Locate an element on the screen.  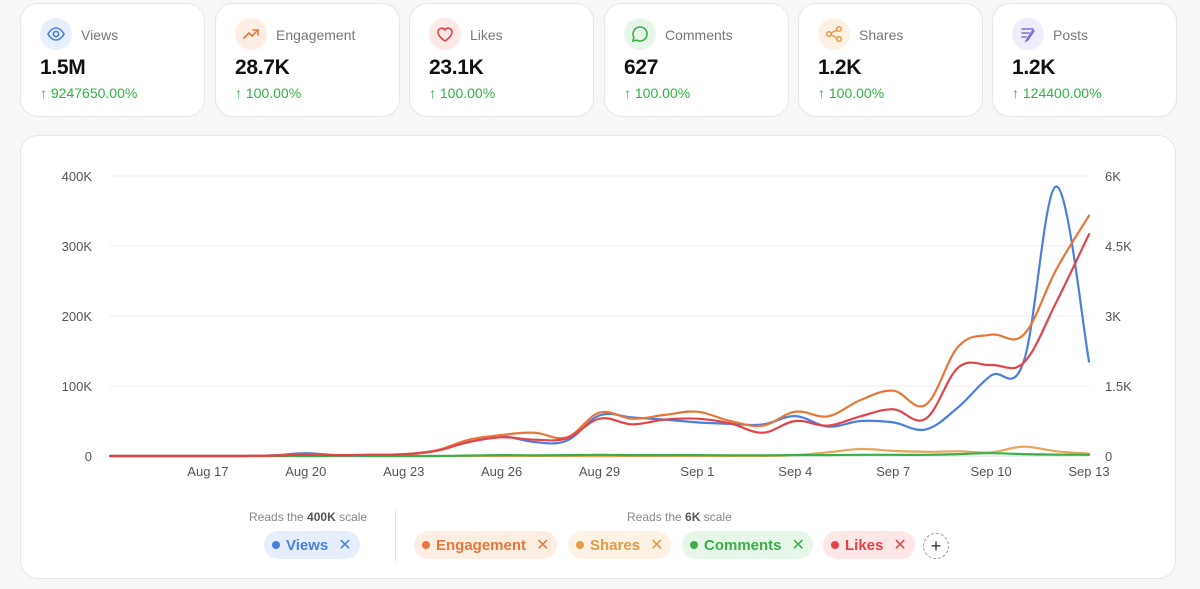
x-tick-label: Sep 1 is located at coordinates (697, 471).